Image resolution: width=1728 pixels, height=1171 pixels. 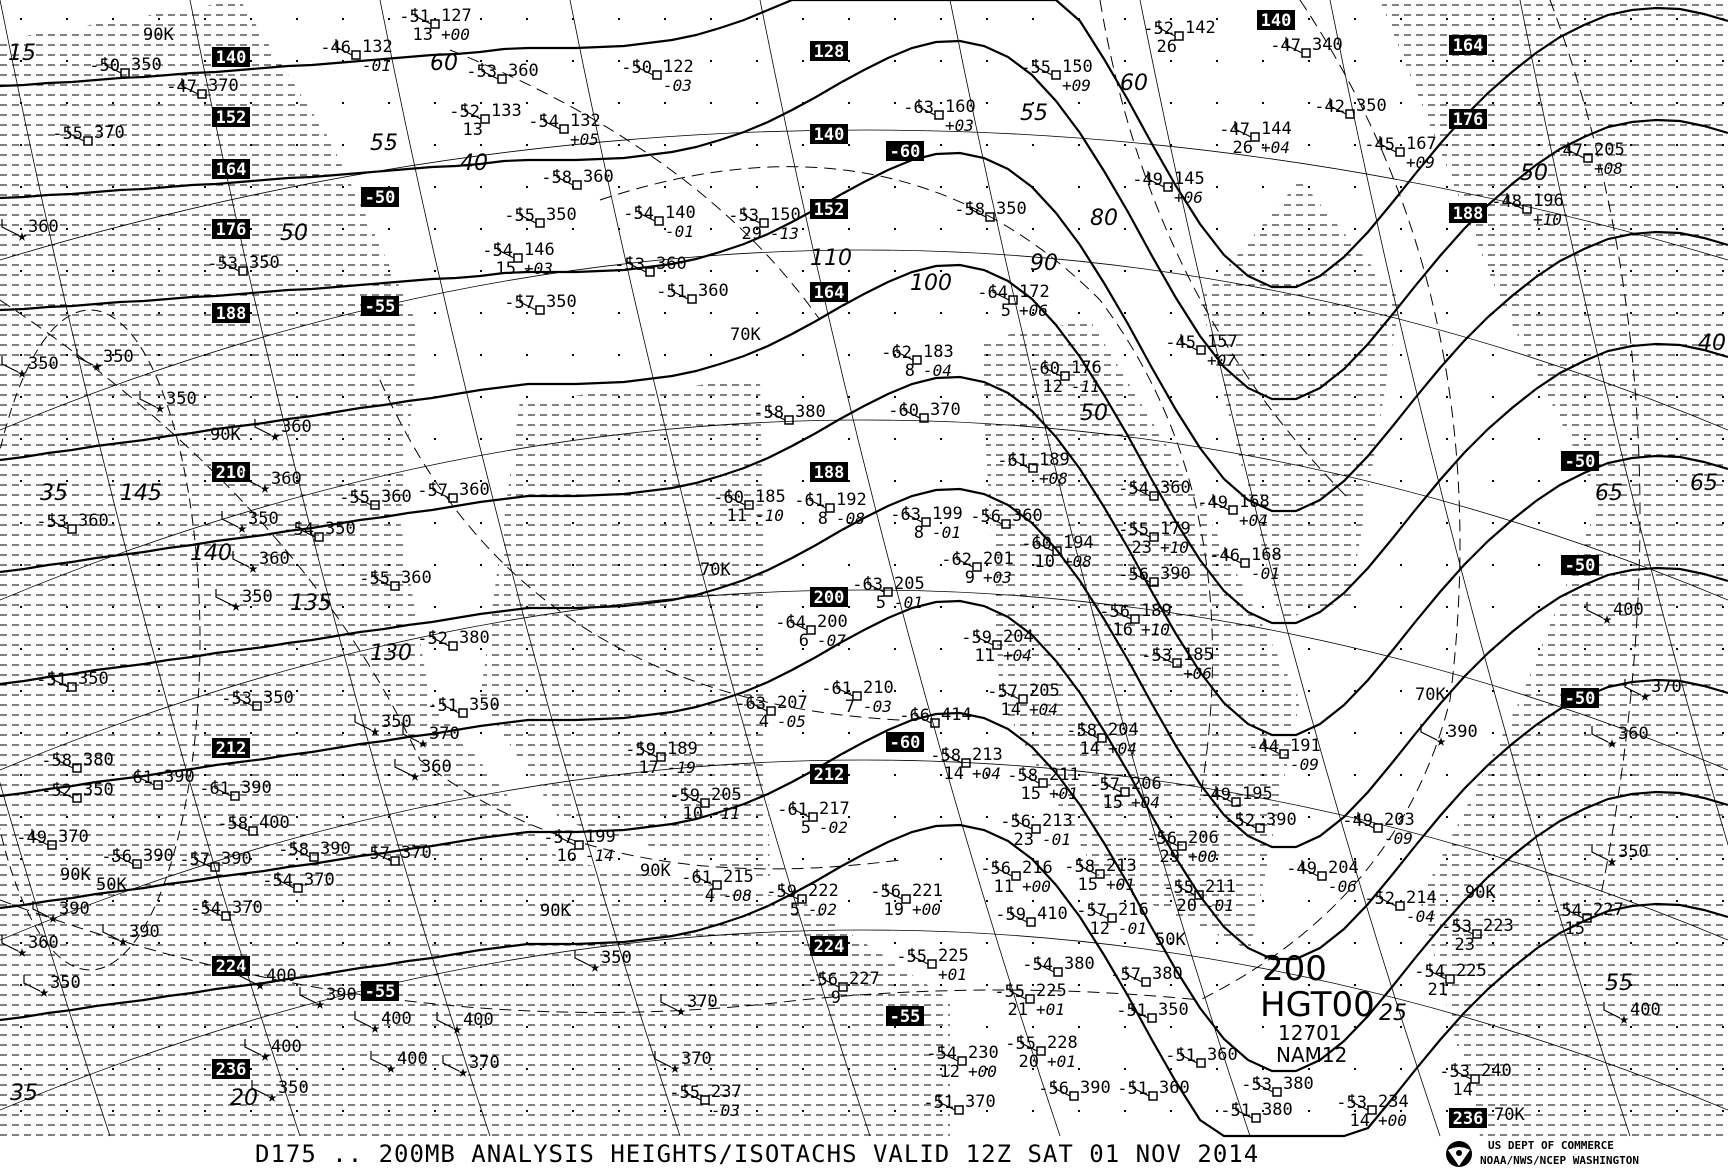 What do you see at coordinates (1113, 803) in the screenshot?
I see `station-dewpoint-depression: 15` at bounding box center [1113, 803].